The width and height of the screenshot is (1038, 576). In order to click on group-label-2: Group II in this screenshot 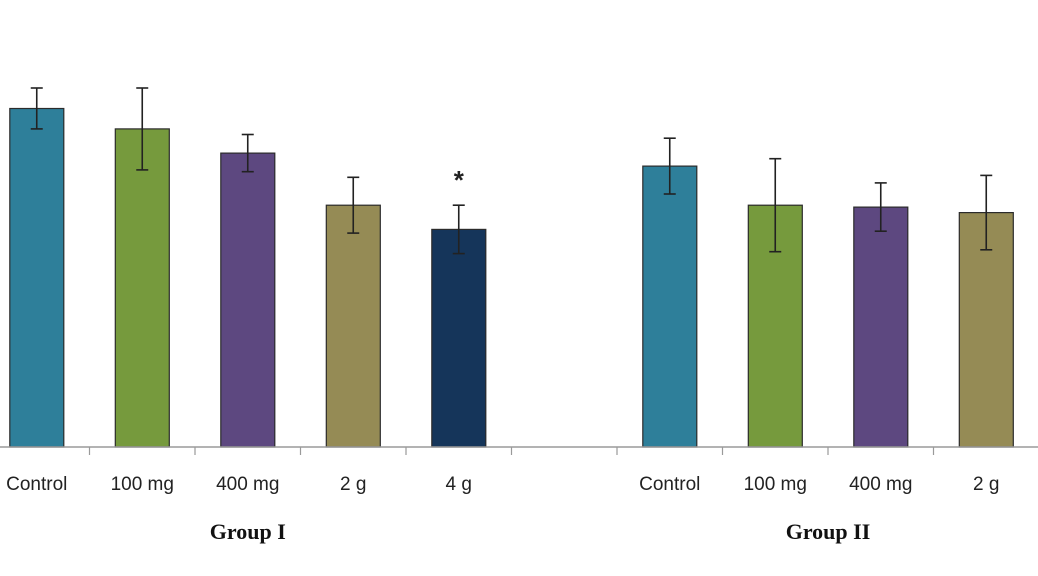, I will do `click(828, 531)`.